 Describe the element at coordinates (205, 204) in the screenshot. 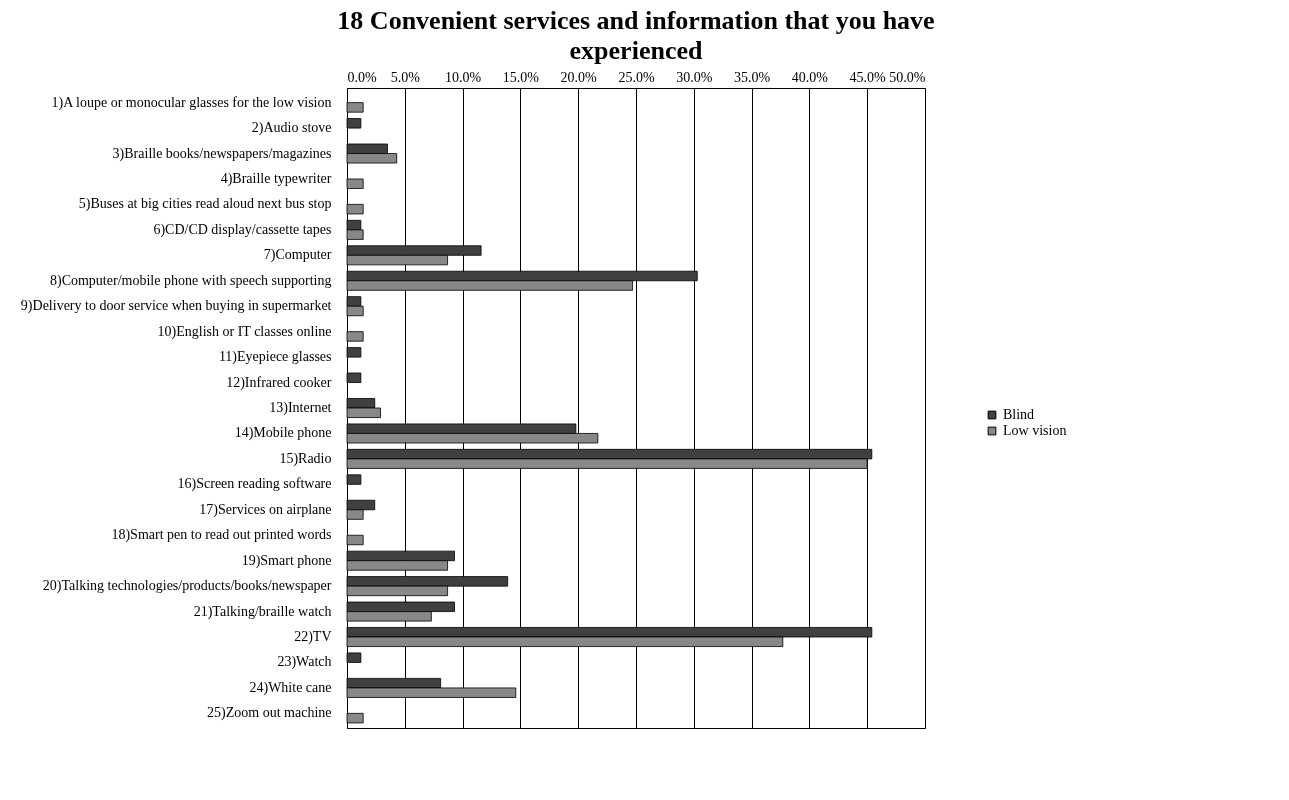

I see `y-tick-label: 5)Buses at big cities read aloud next bus stop` at that location.